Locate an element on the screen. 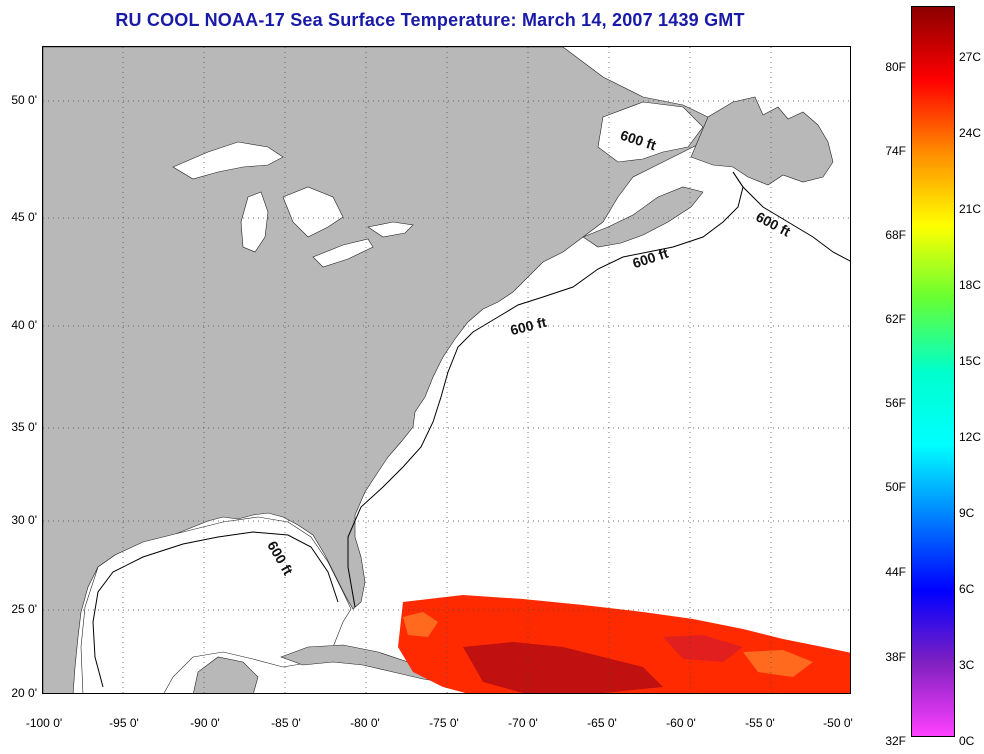 This screenshot has width=984, height=754. colorbar-c-3: 3C is located at coordinates (967, 665).